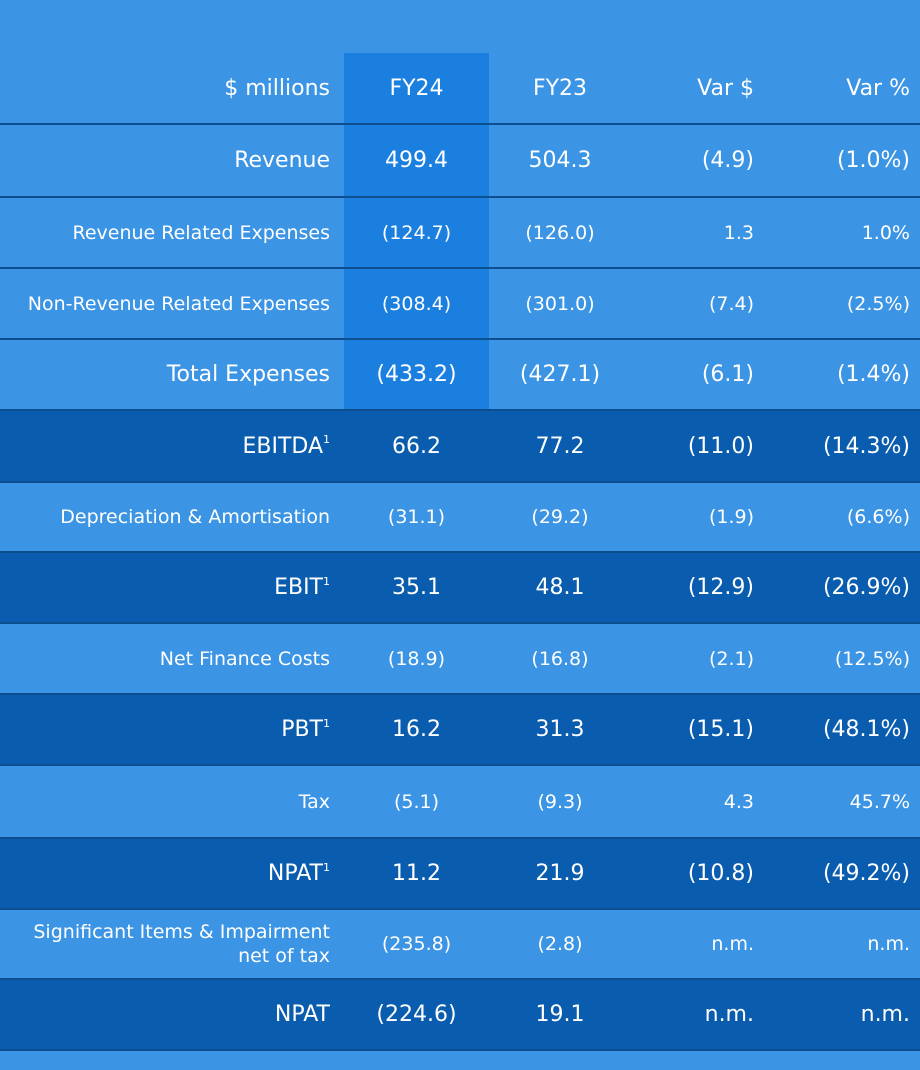 This screenshot has width=920, height=1070. I want to click on row-label: EBIT1, so click(172, 588).